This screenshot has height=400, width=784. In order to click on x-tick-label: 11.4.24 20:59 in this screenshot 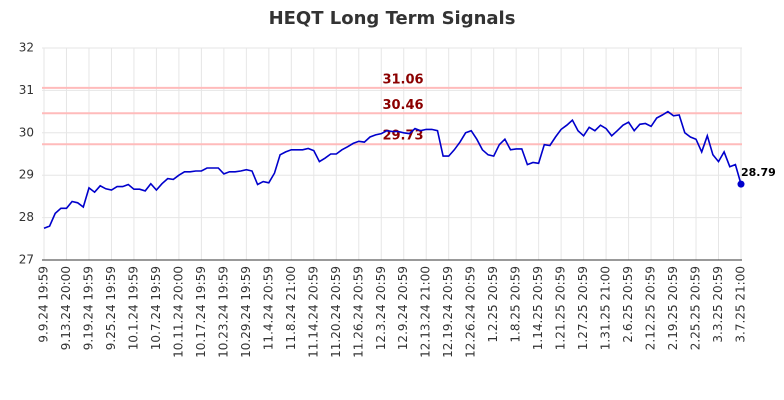, I will do `click(268, 308)`.